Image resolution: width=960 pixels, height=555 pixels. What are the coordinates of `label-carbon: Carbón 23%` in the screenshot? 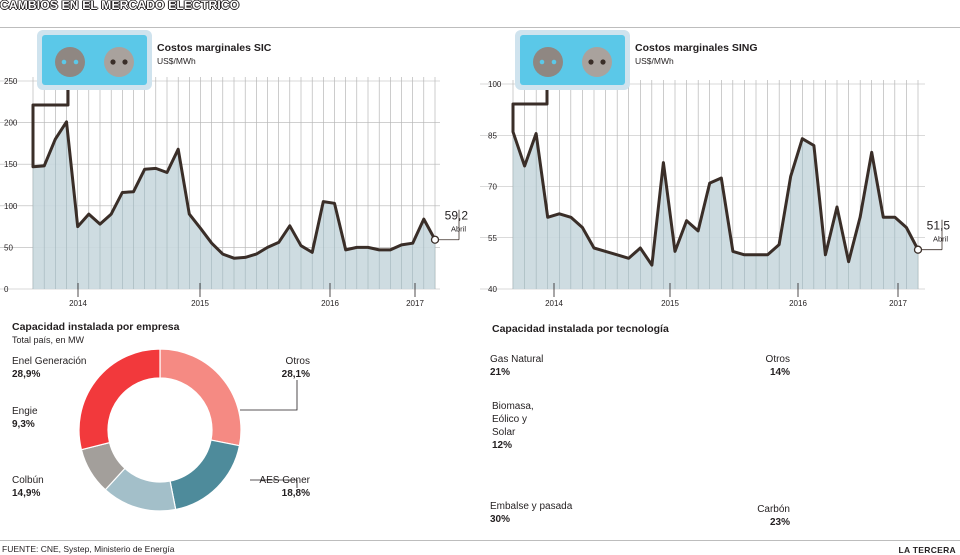 It's located at (773, 516).